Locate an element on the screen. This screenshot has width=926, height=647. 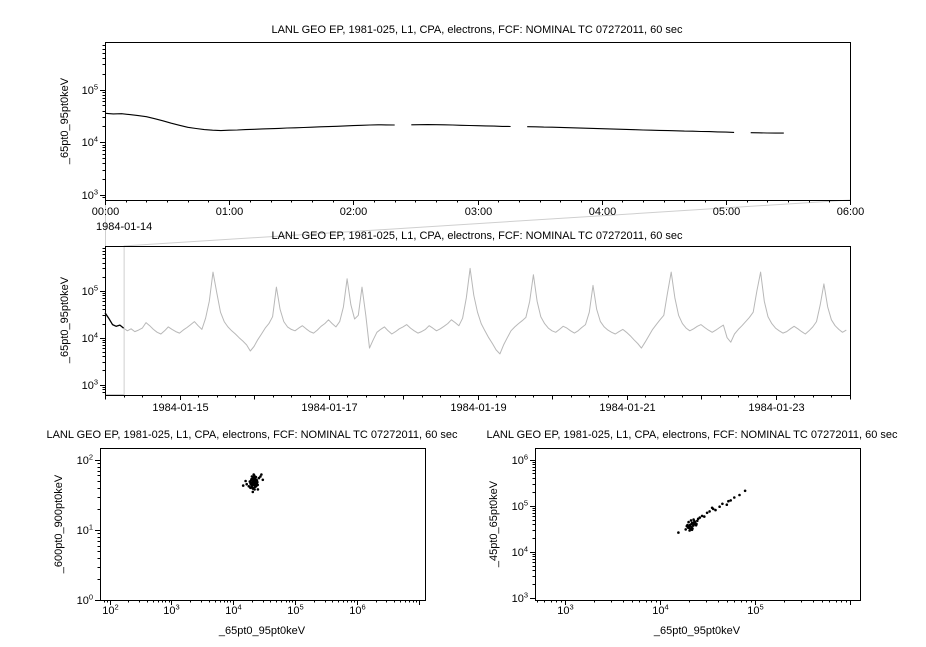
chart-bottom-left-scatter: 10⁰ 10¹ 10² 10² 10³ 10⁴ 10⁵ 10⁶ is located at coordinates (251, 533).